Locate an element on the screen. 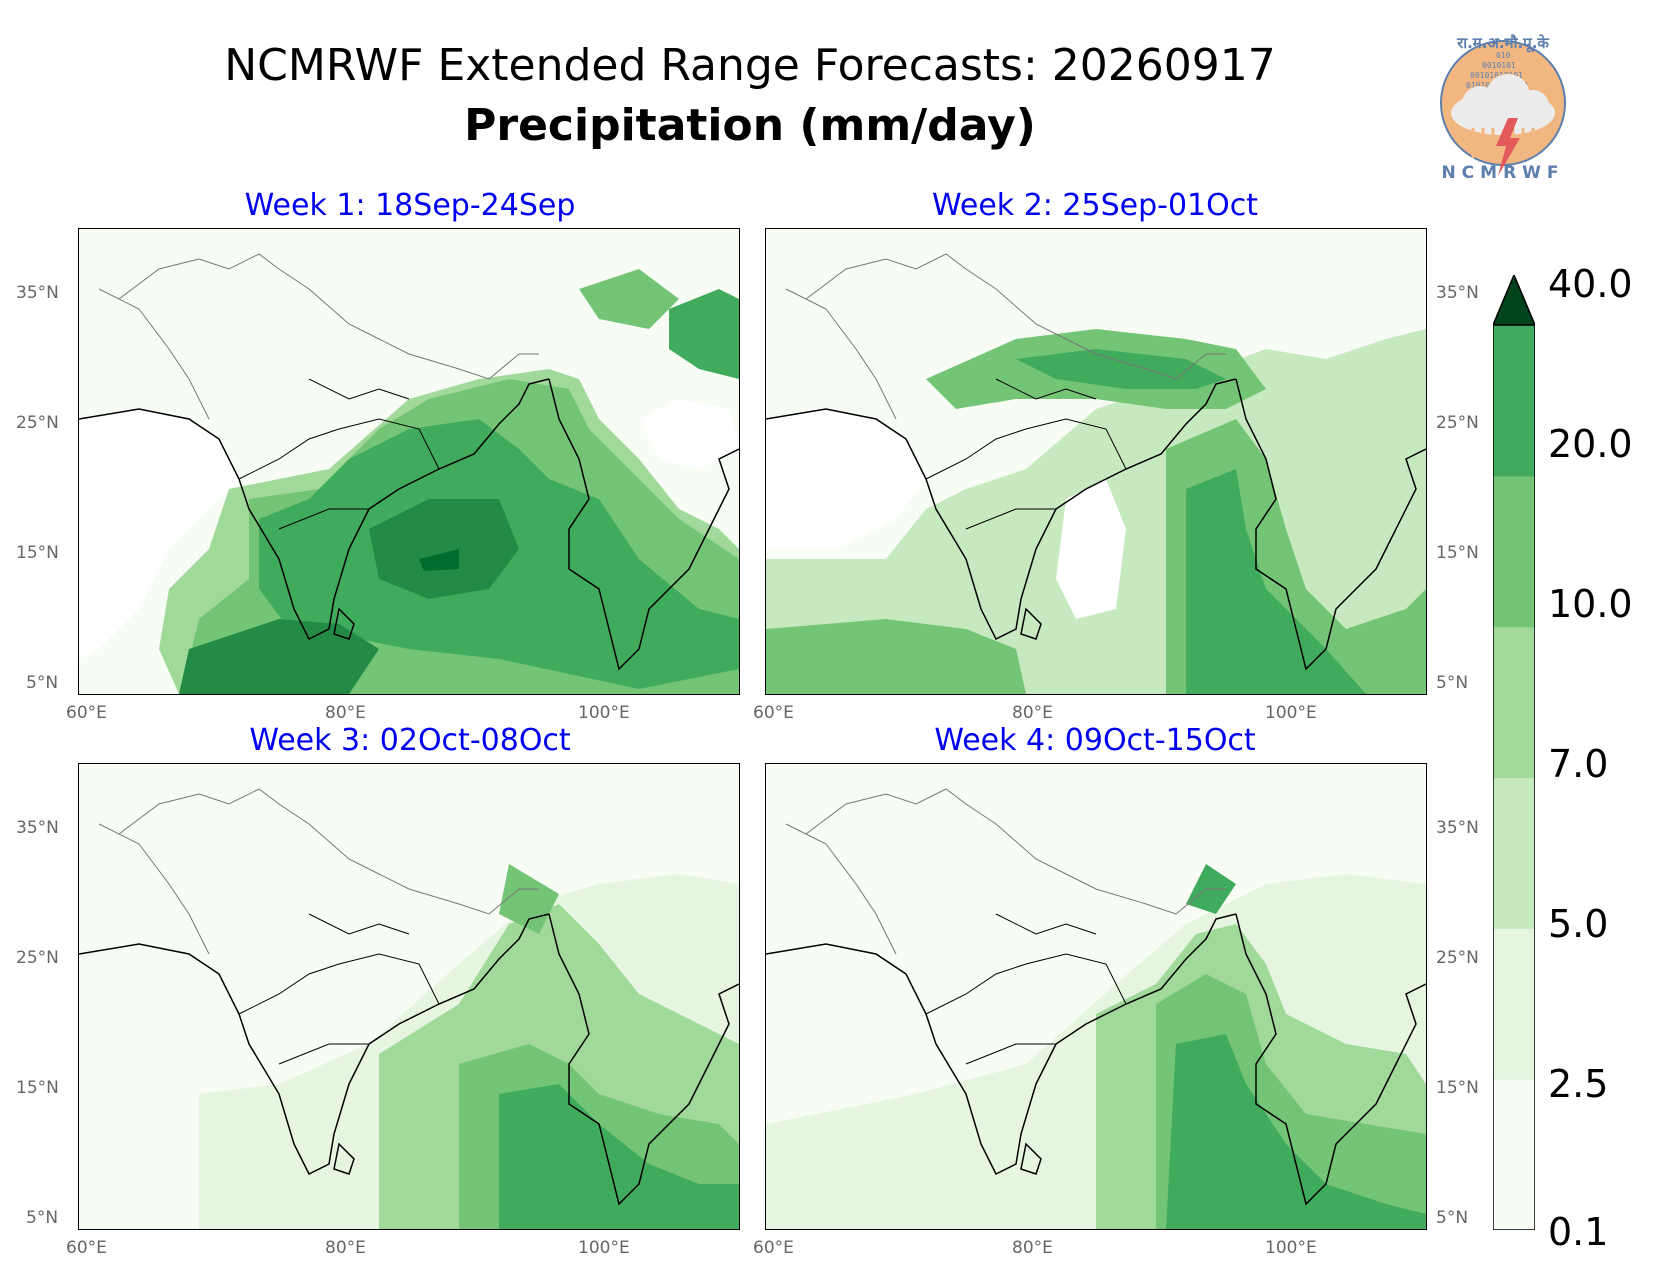  ytick-p2-15: 15°N is located at coordinates (1457, 553).